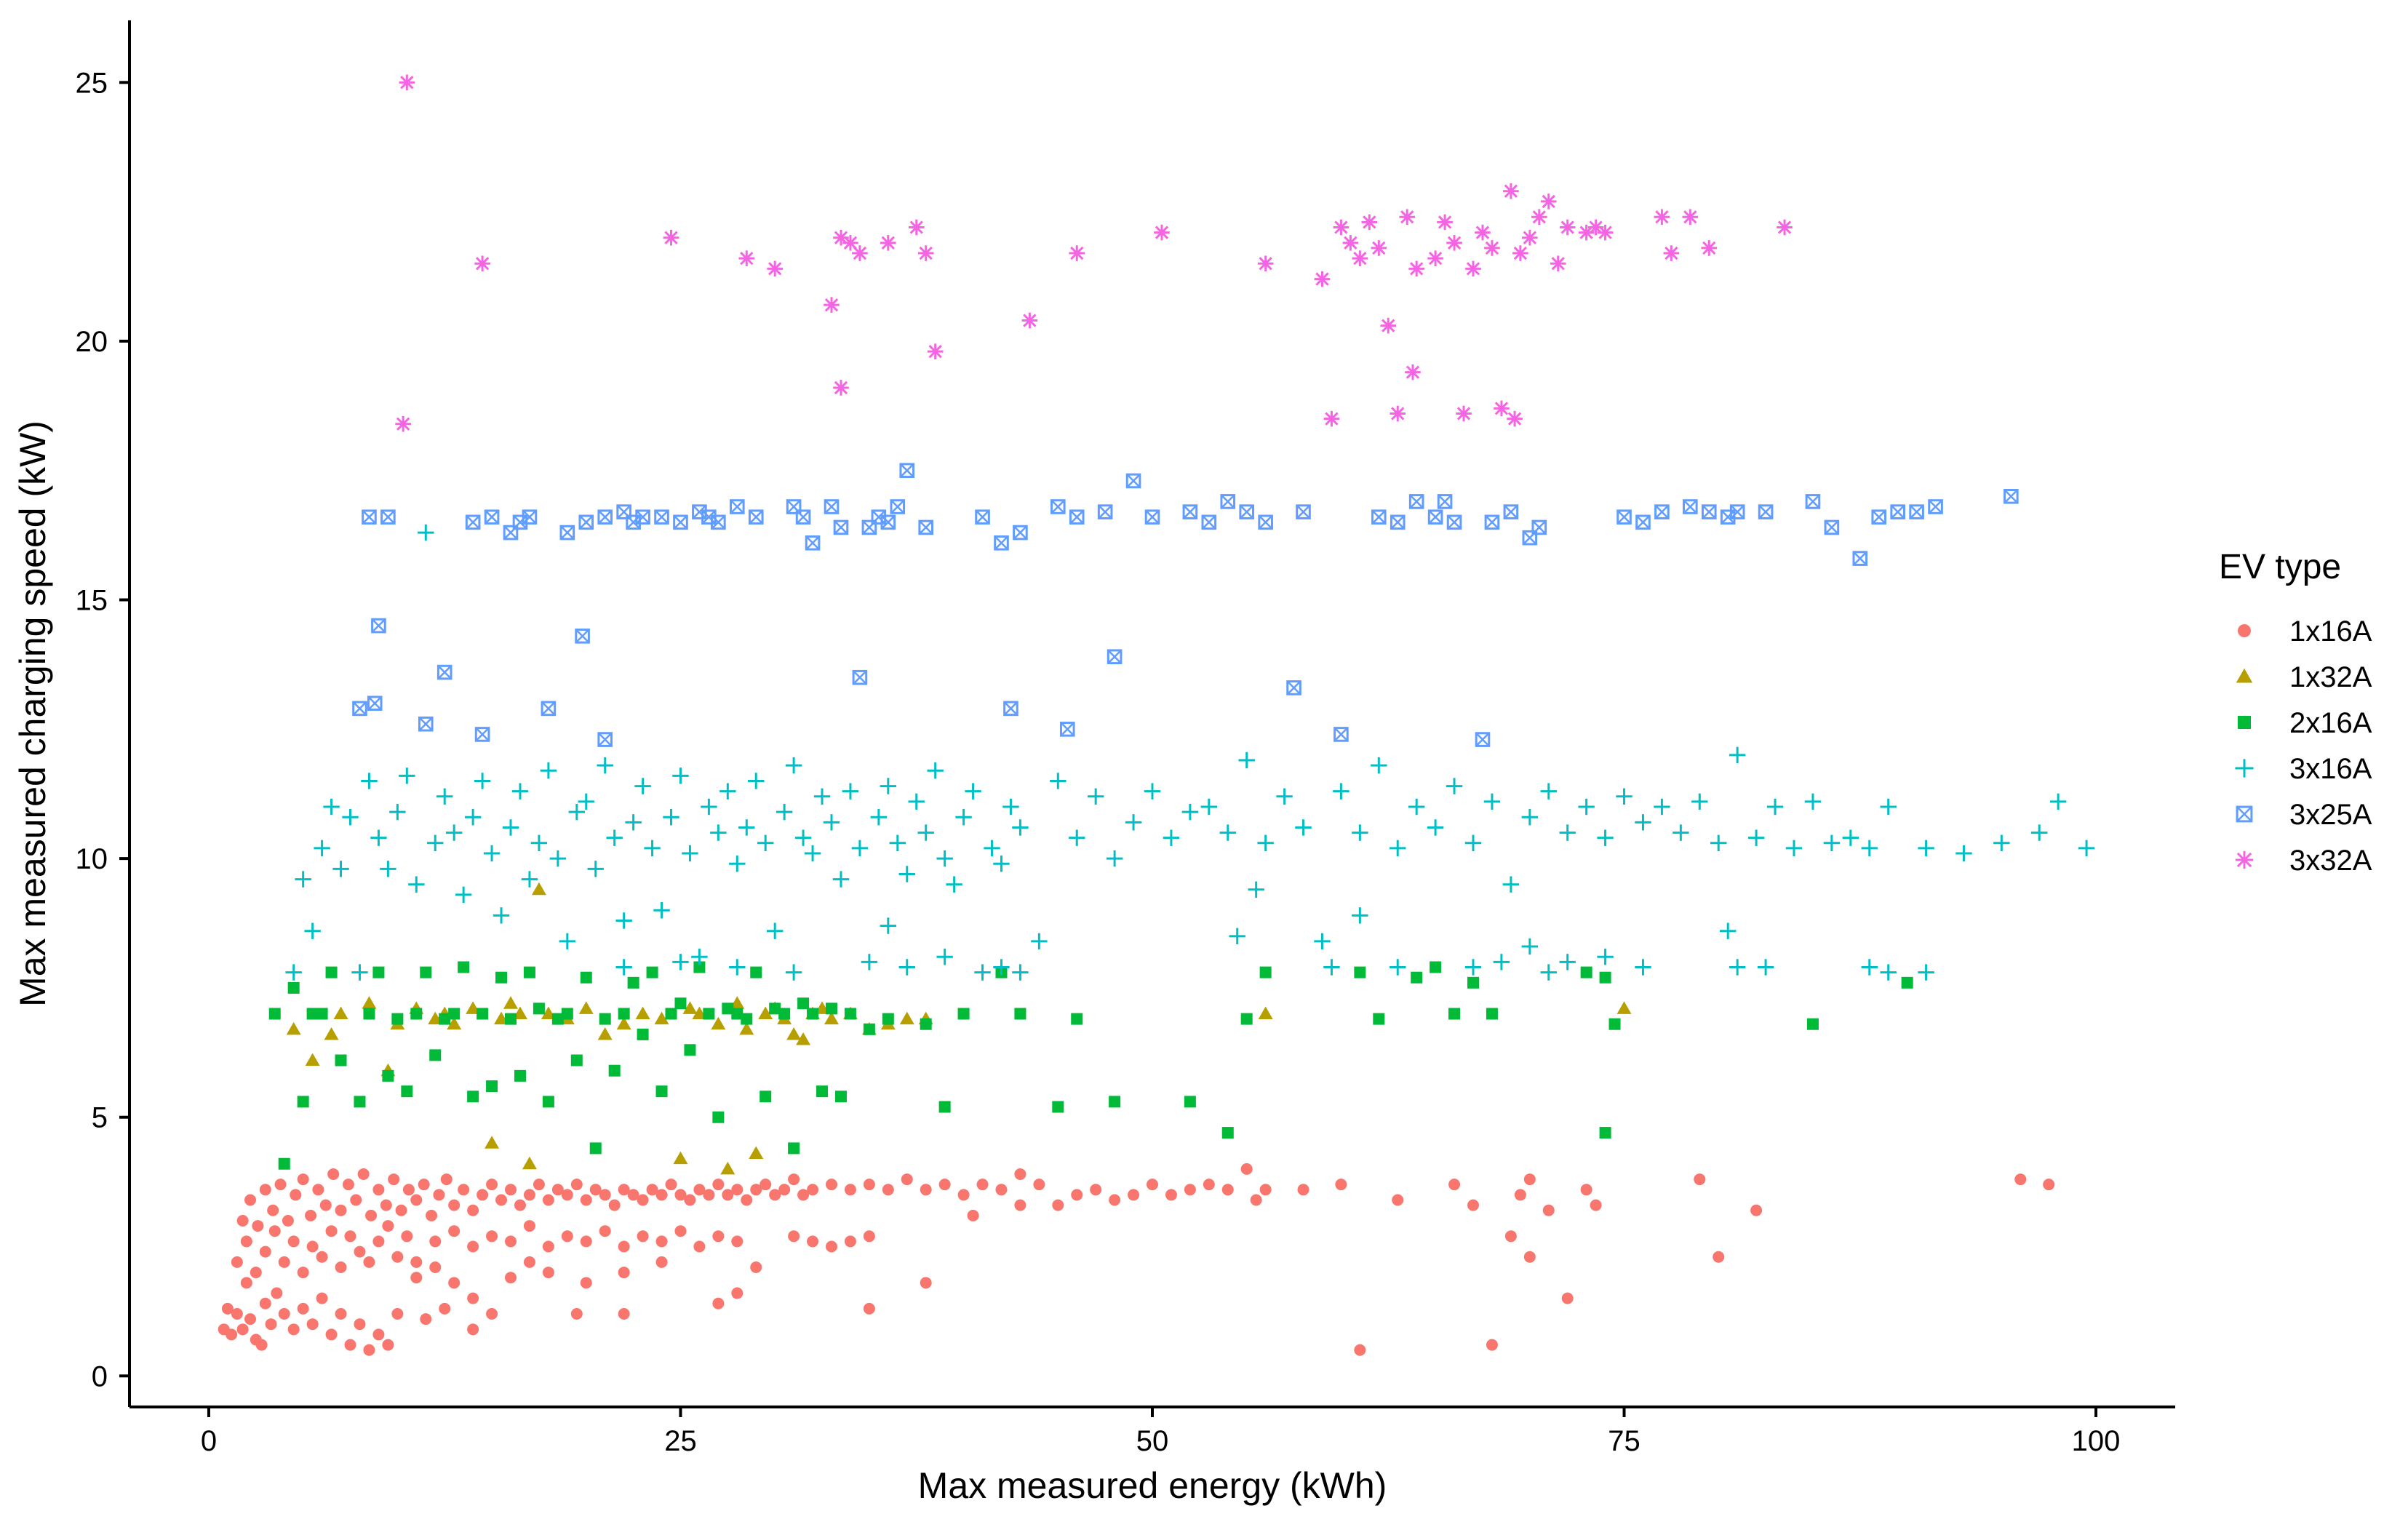 The width and height of the screenshot is (2408, 1527). I want to click on legend-label: 3x16A, so click(2330, 769).